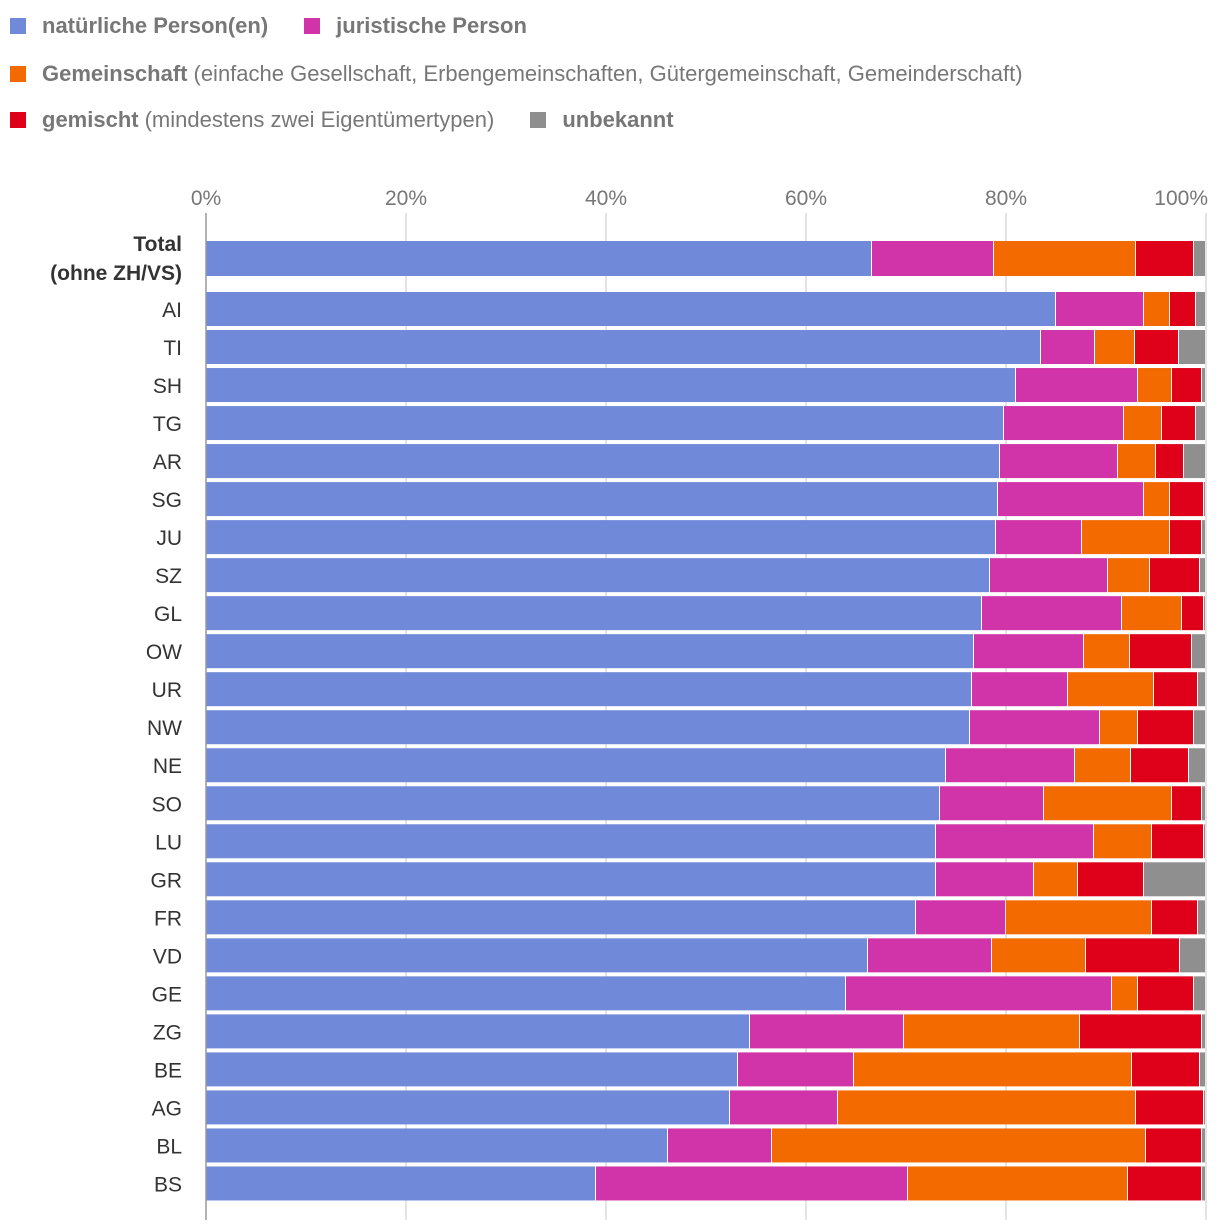 The image size is (1220, 1230). Describe the element at coordinates (1055, 879) in the screenshot. I see `bar-gr-gemeinschaft` at that location.